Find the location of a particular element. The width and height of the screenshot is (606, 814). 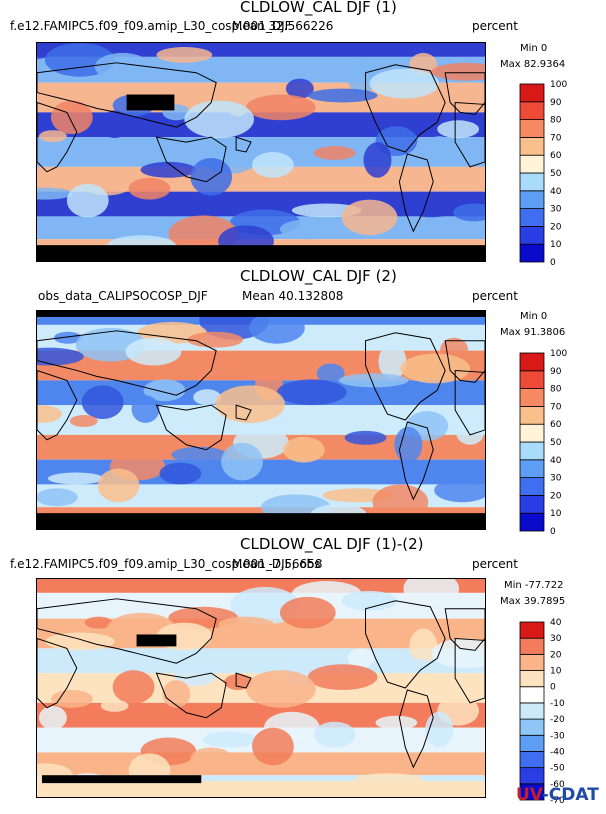

colorbar-tick-label: 40 is located at coordinates (556, 461).